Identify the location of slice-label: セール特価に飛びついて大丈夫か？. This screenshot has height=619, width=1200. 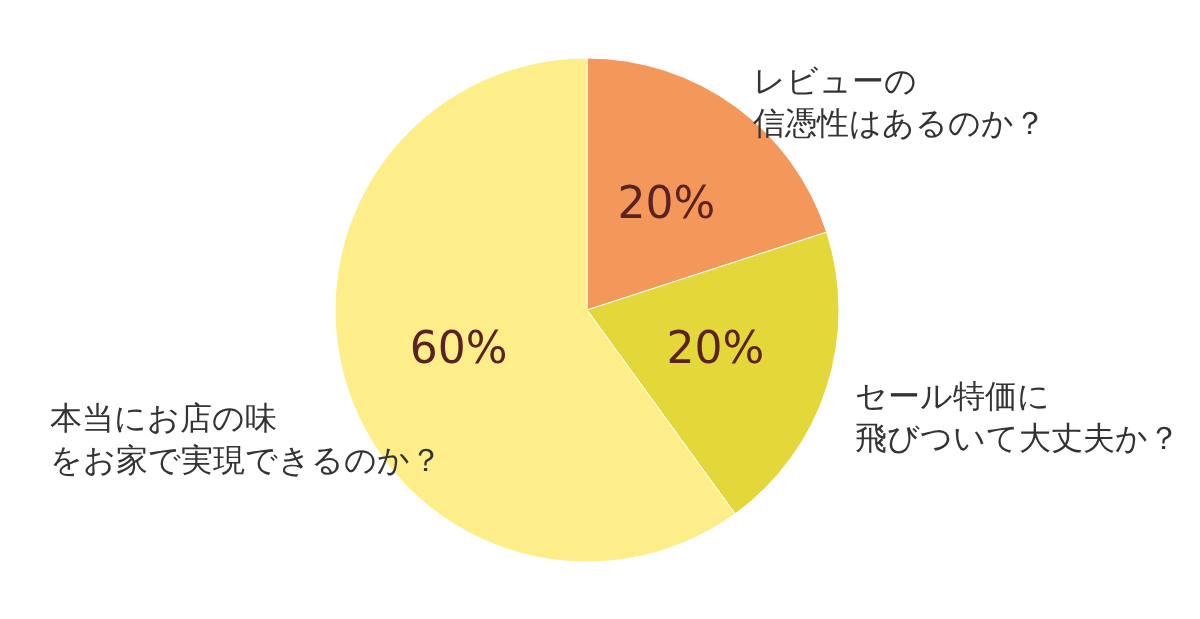
(1018, 417).